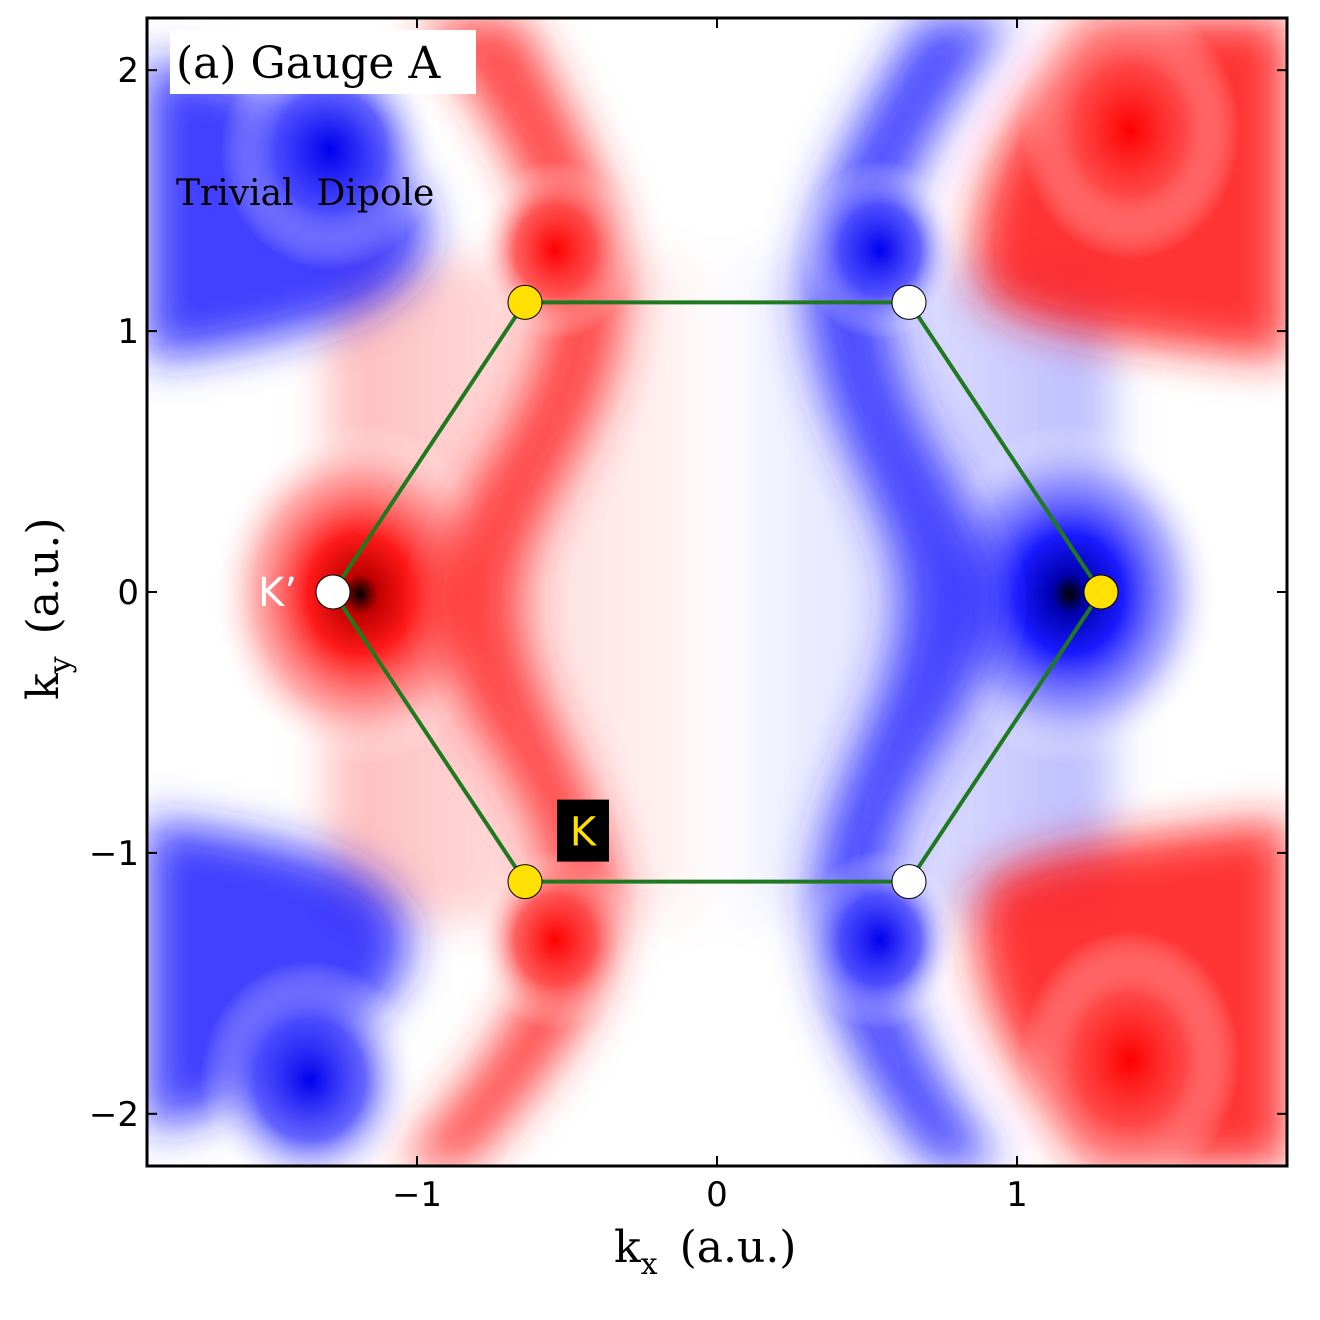 This screenshot has height=1320, width=1320. I want to click on x-axis-label: kx (a.u.), so click(705, 1252).